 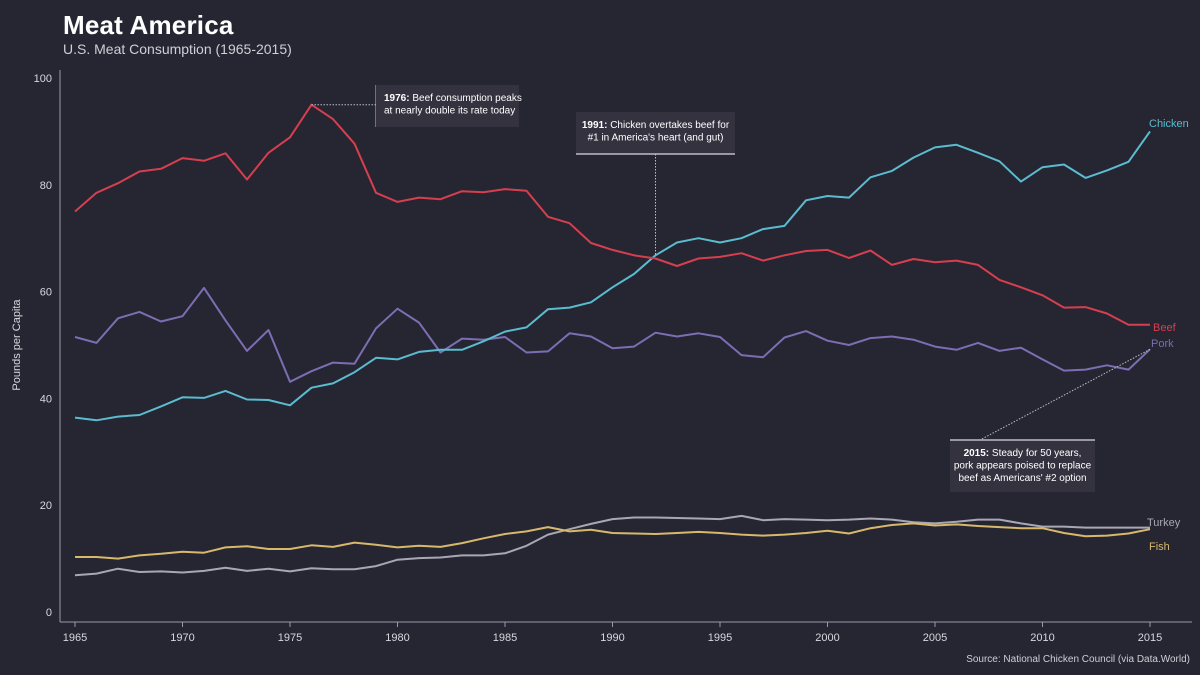 What do you see at coordinates (1165, 328) in the screenshot?
I see `series-label-beef: Beef` at bounding box center [1165, 328].